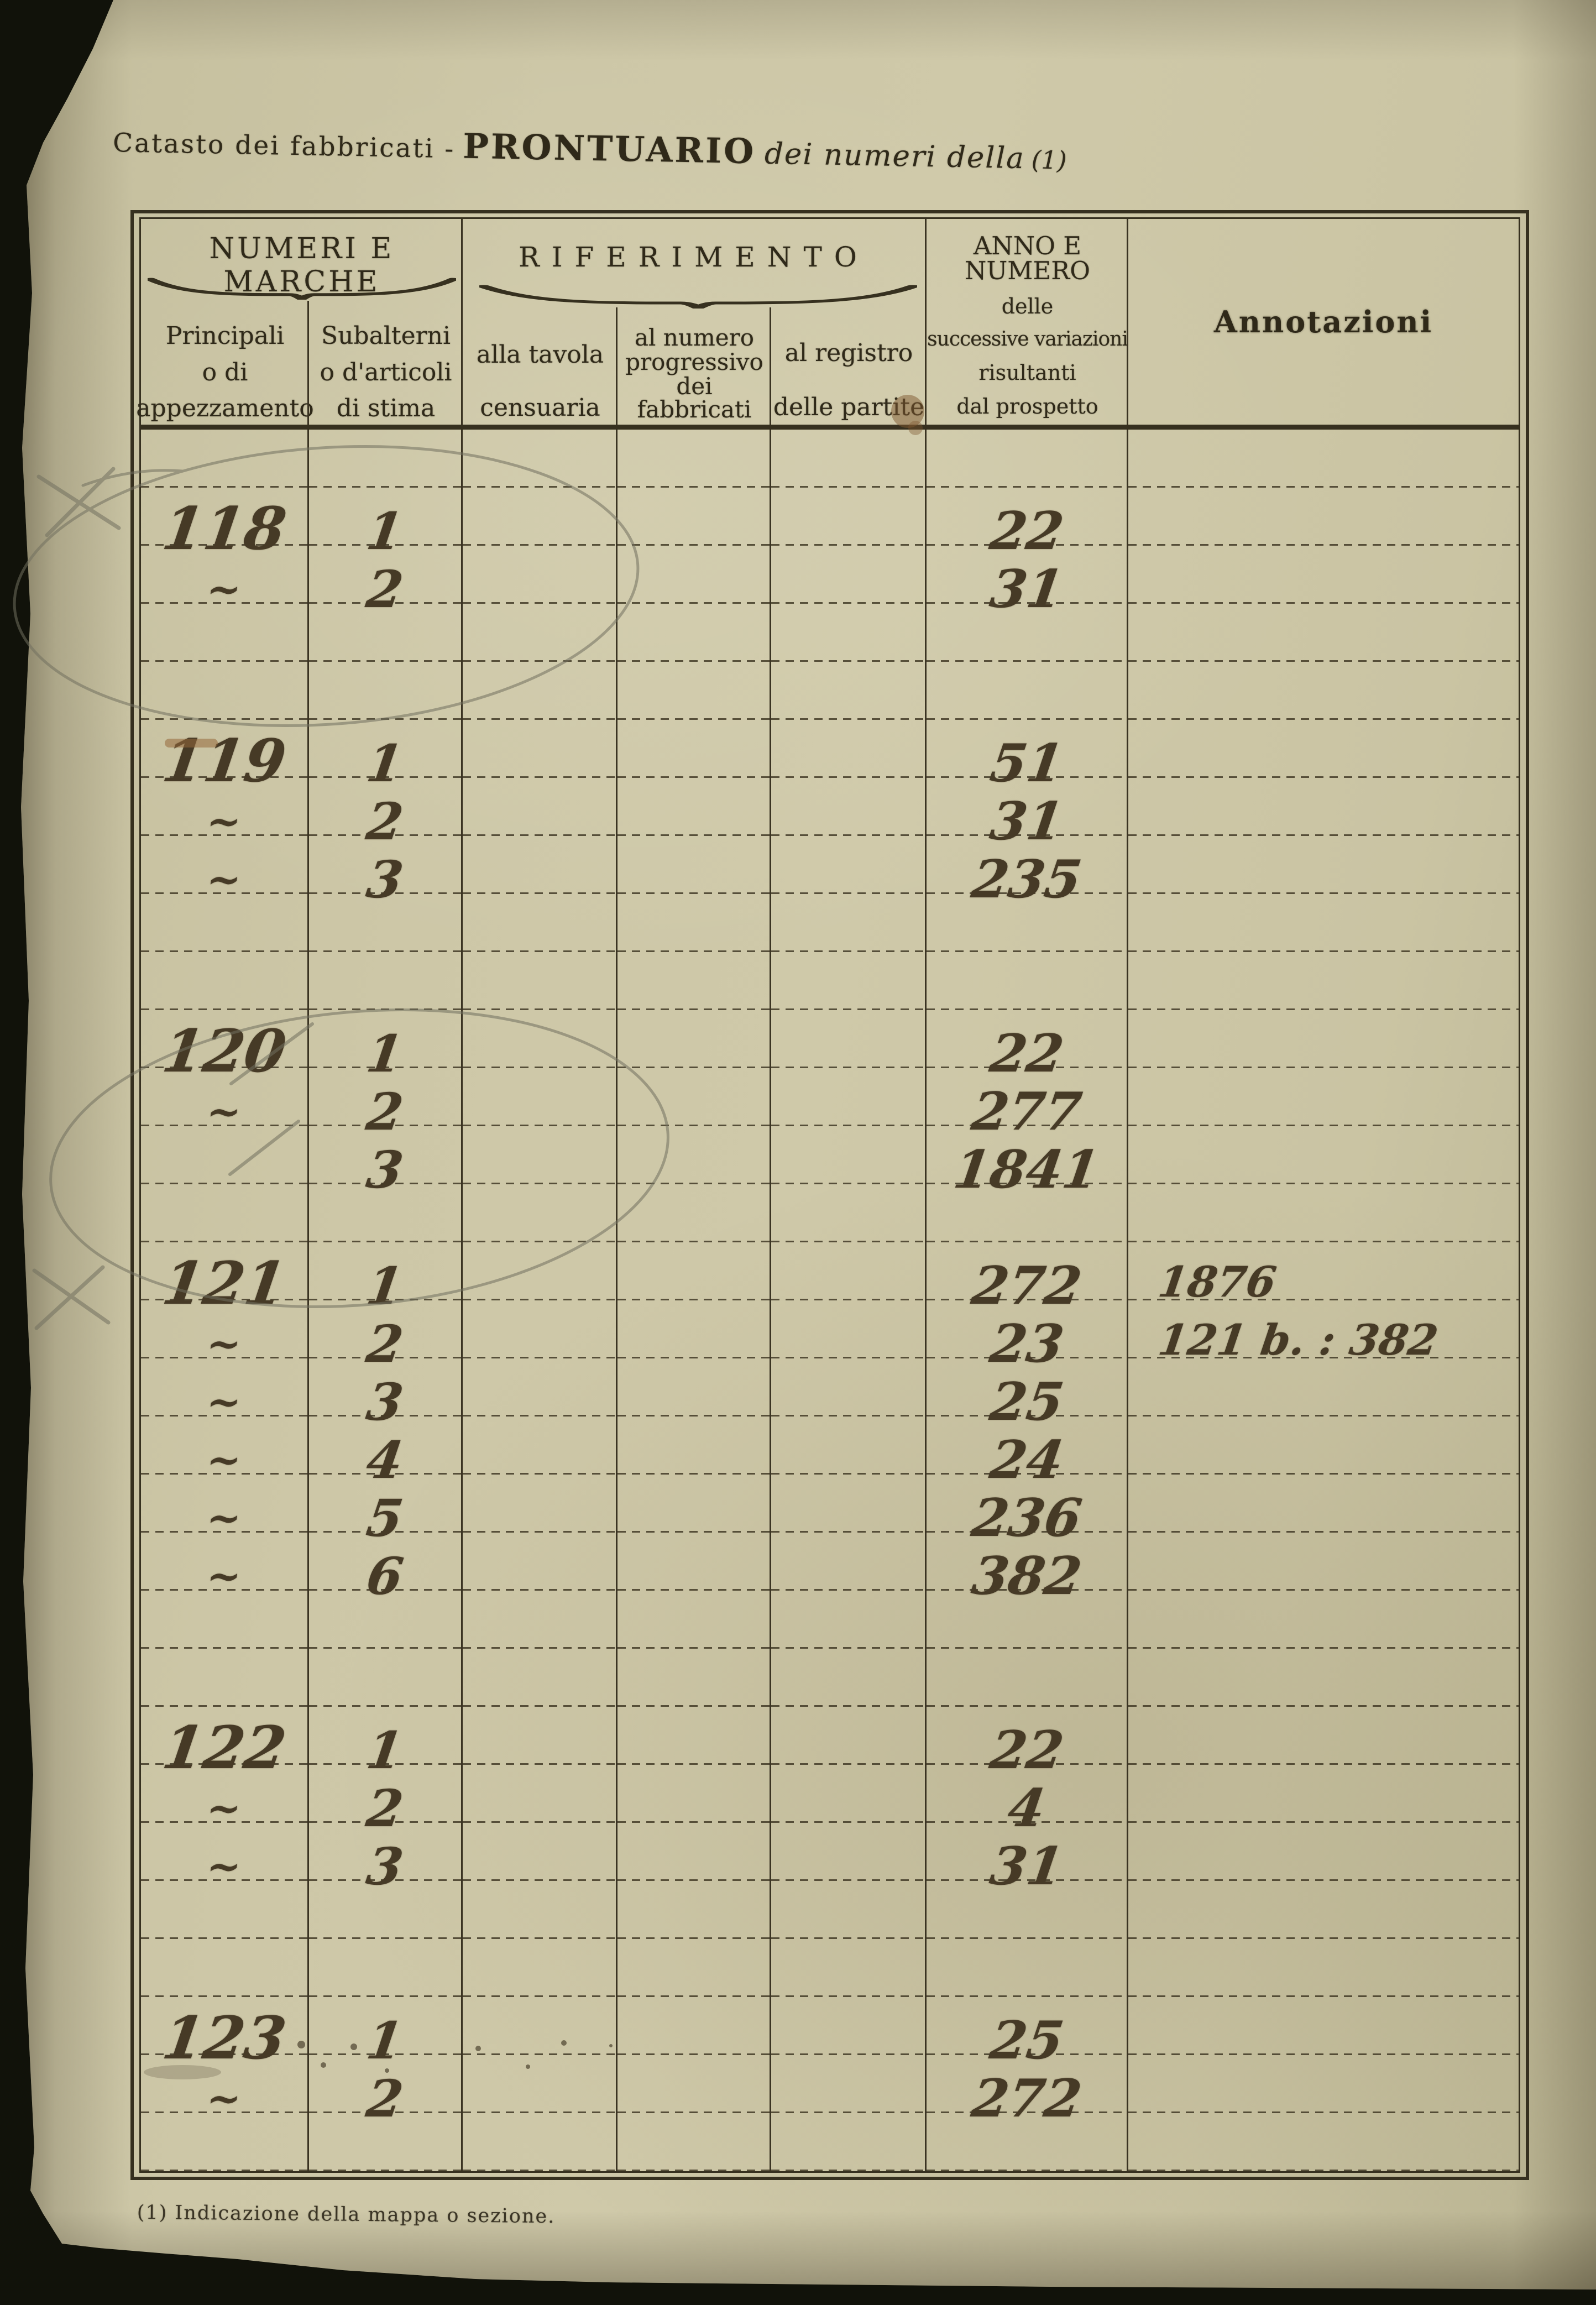 This screenshot has height=2305, width=1596. Describe the element at coordinates (1027, 306) in the screenshot. I see `anno-header-line: delle` at that location.